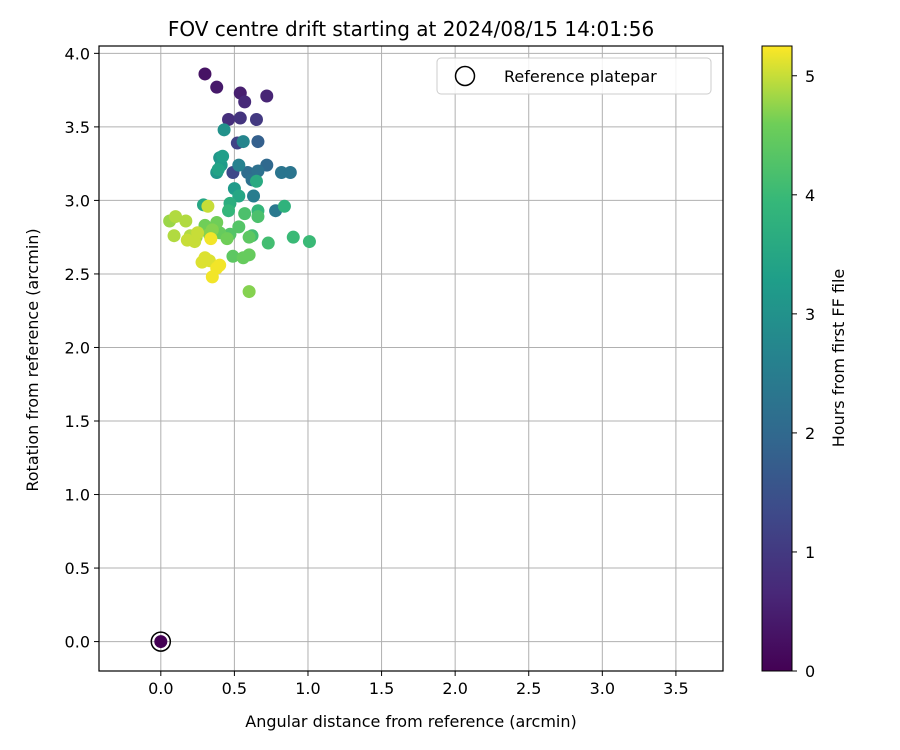 This screenshot has height=750, width=900. Describe the element at coordinates (602, 688) in the screenshot. I see `x-tick-label: 3.0` at that location.